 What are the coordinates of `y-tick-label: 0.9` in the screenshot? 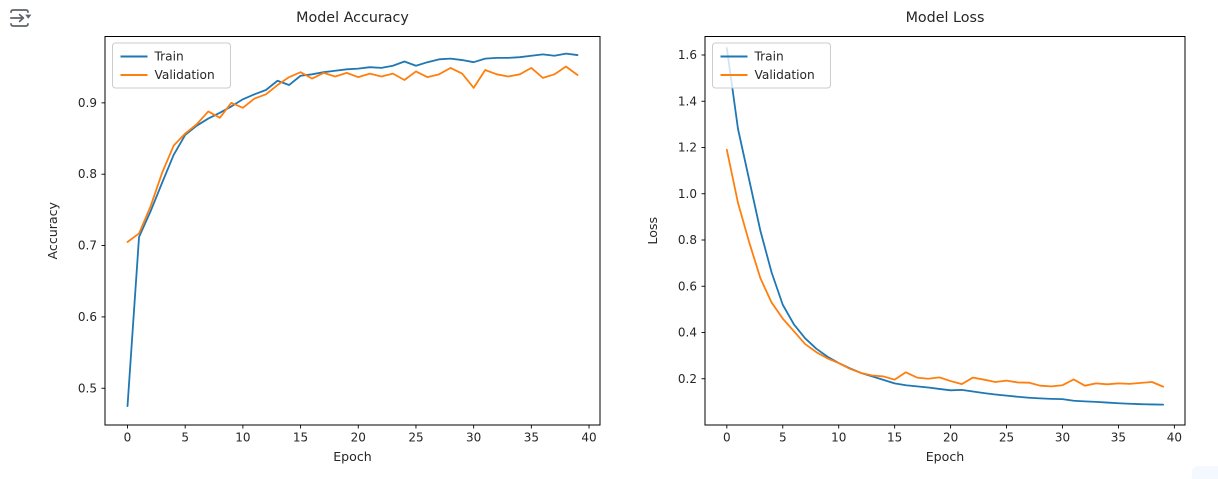 It's located at (87, 103).